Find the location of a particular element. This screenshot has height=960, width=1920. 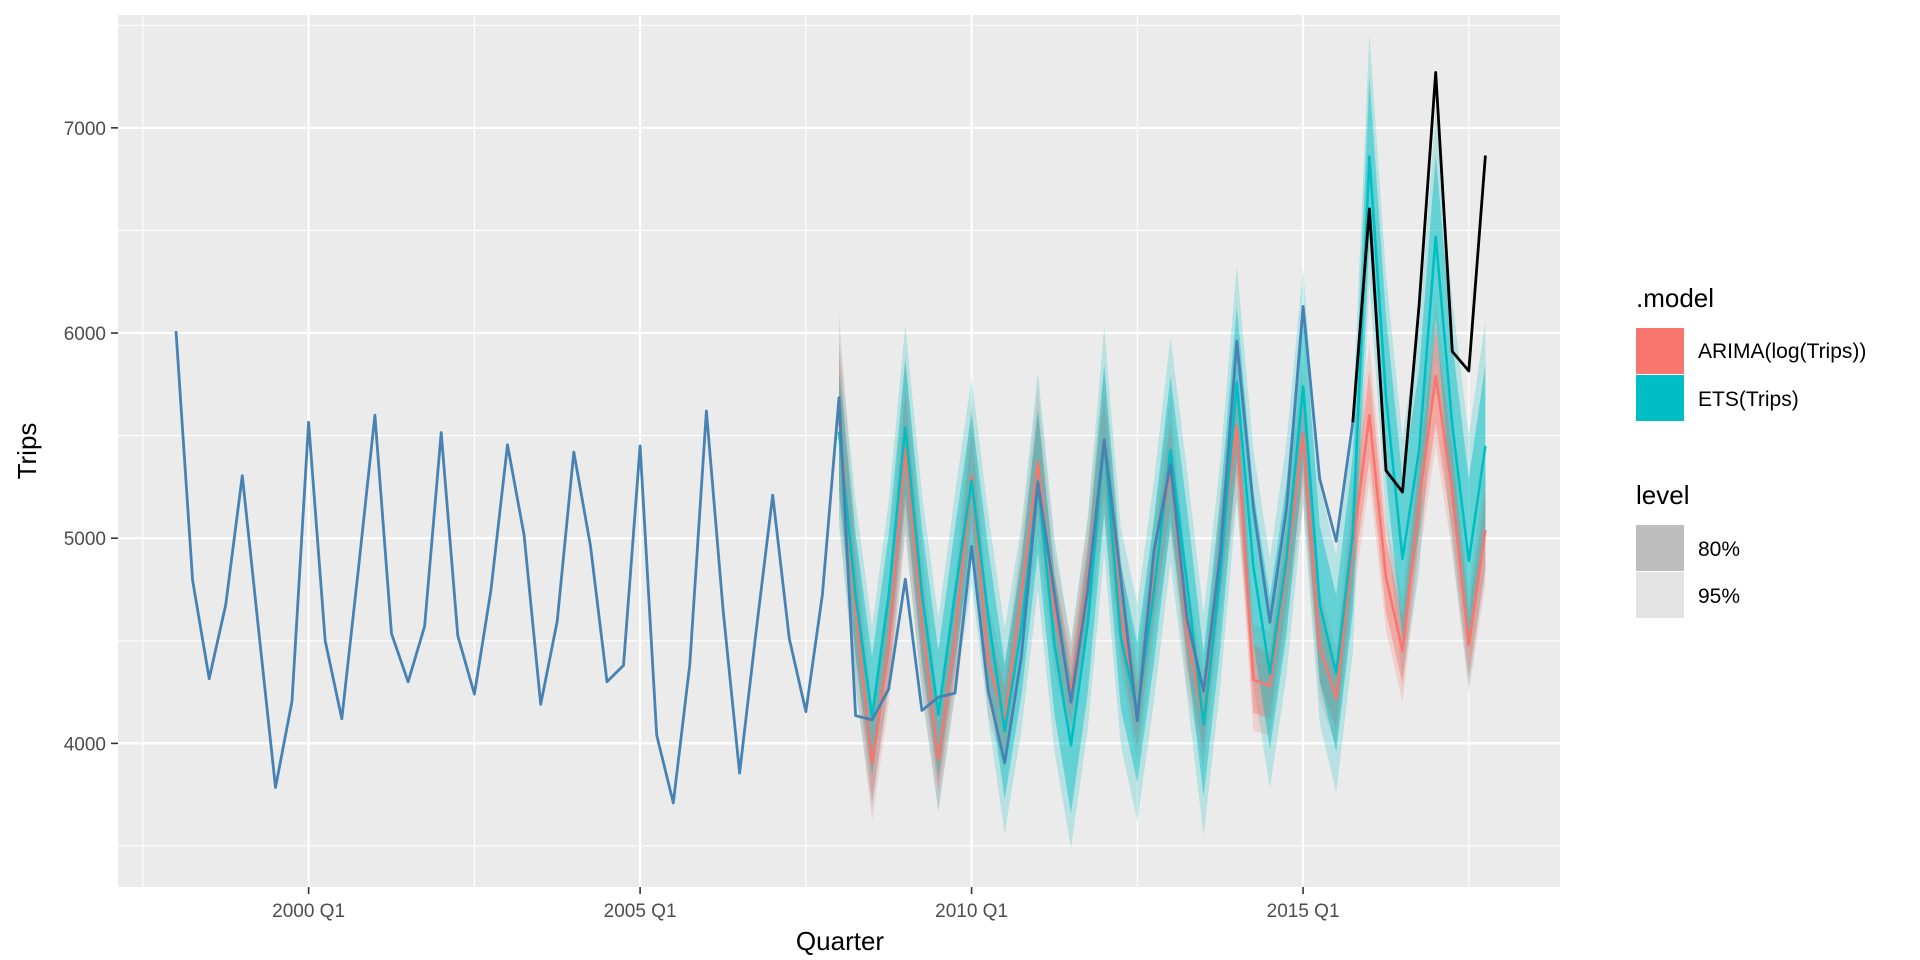

test-actual-series is located at coordinates (1419, 282).